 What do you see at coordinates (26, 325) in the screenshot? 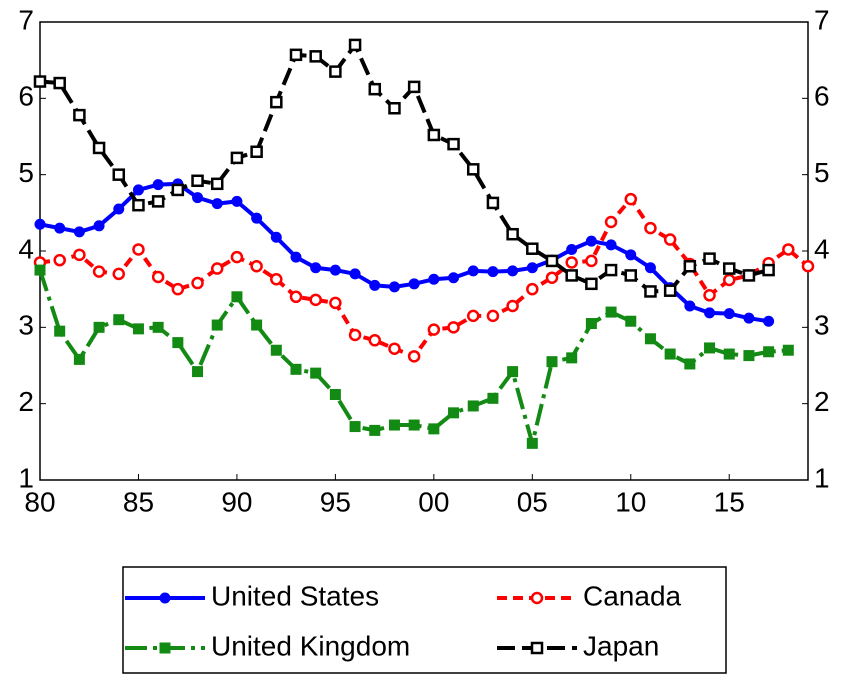
I see `y-tick-label: 3` at bounding box center [26, 325].